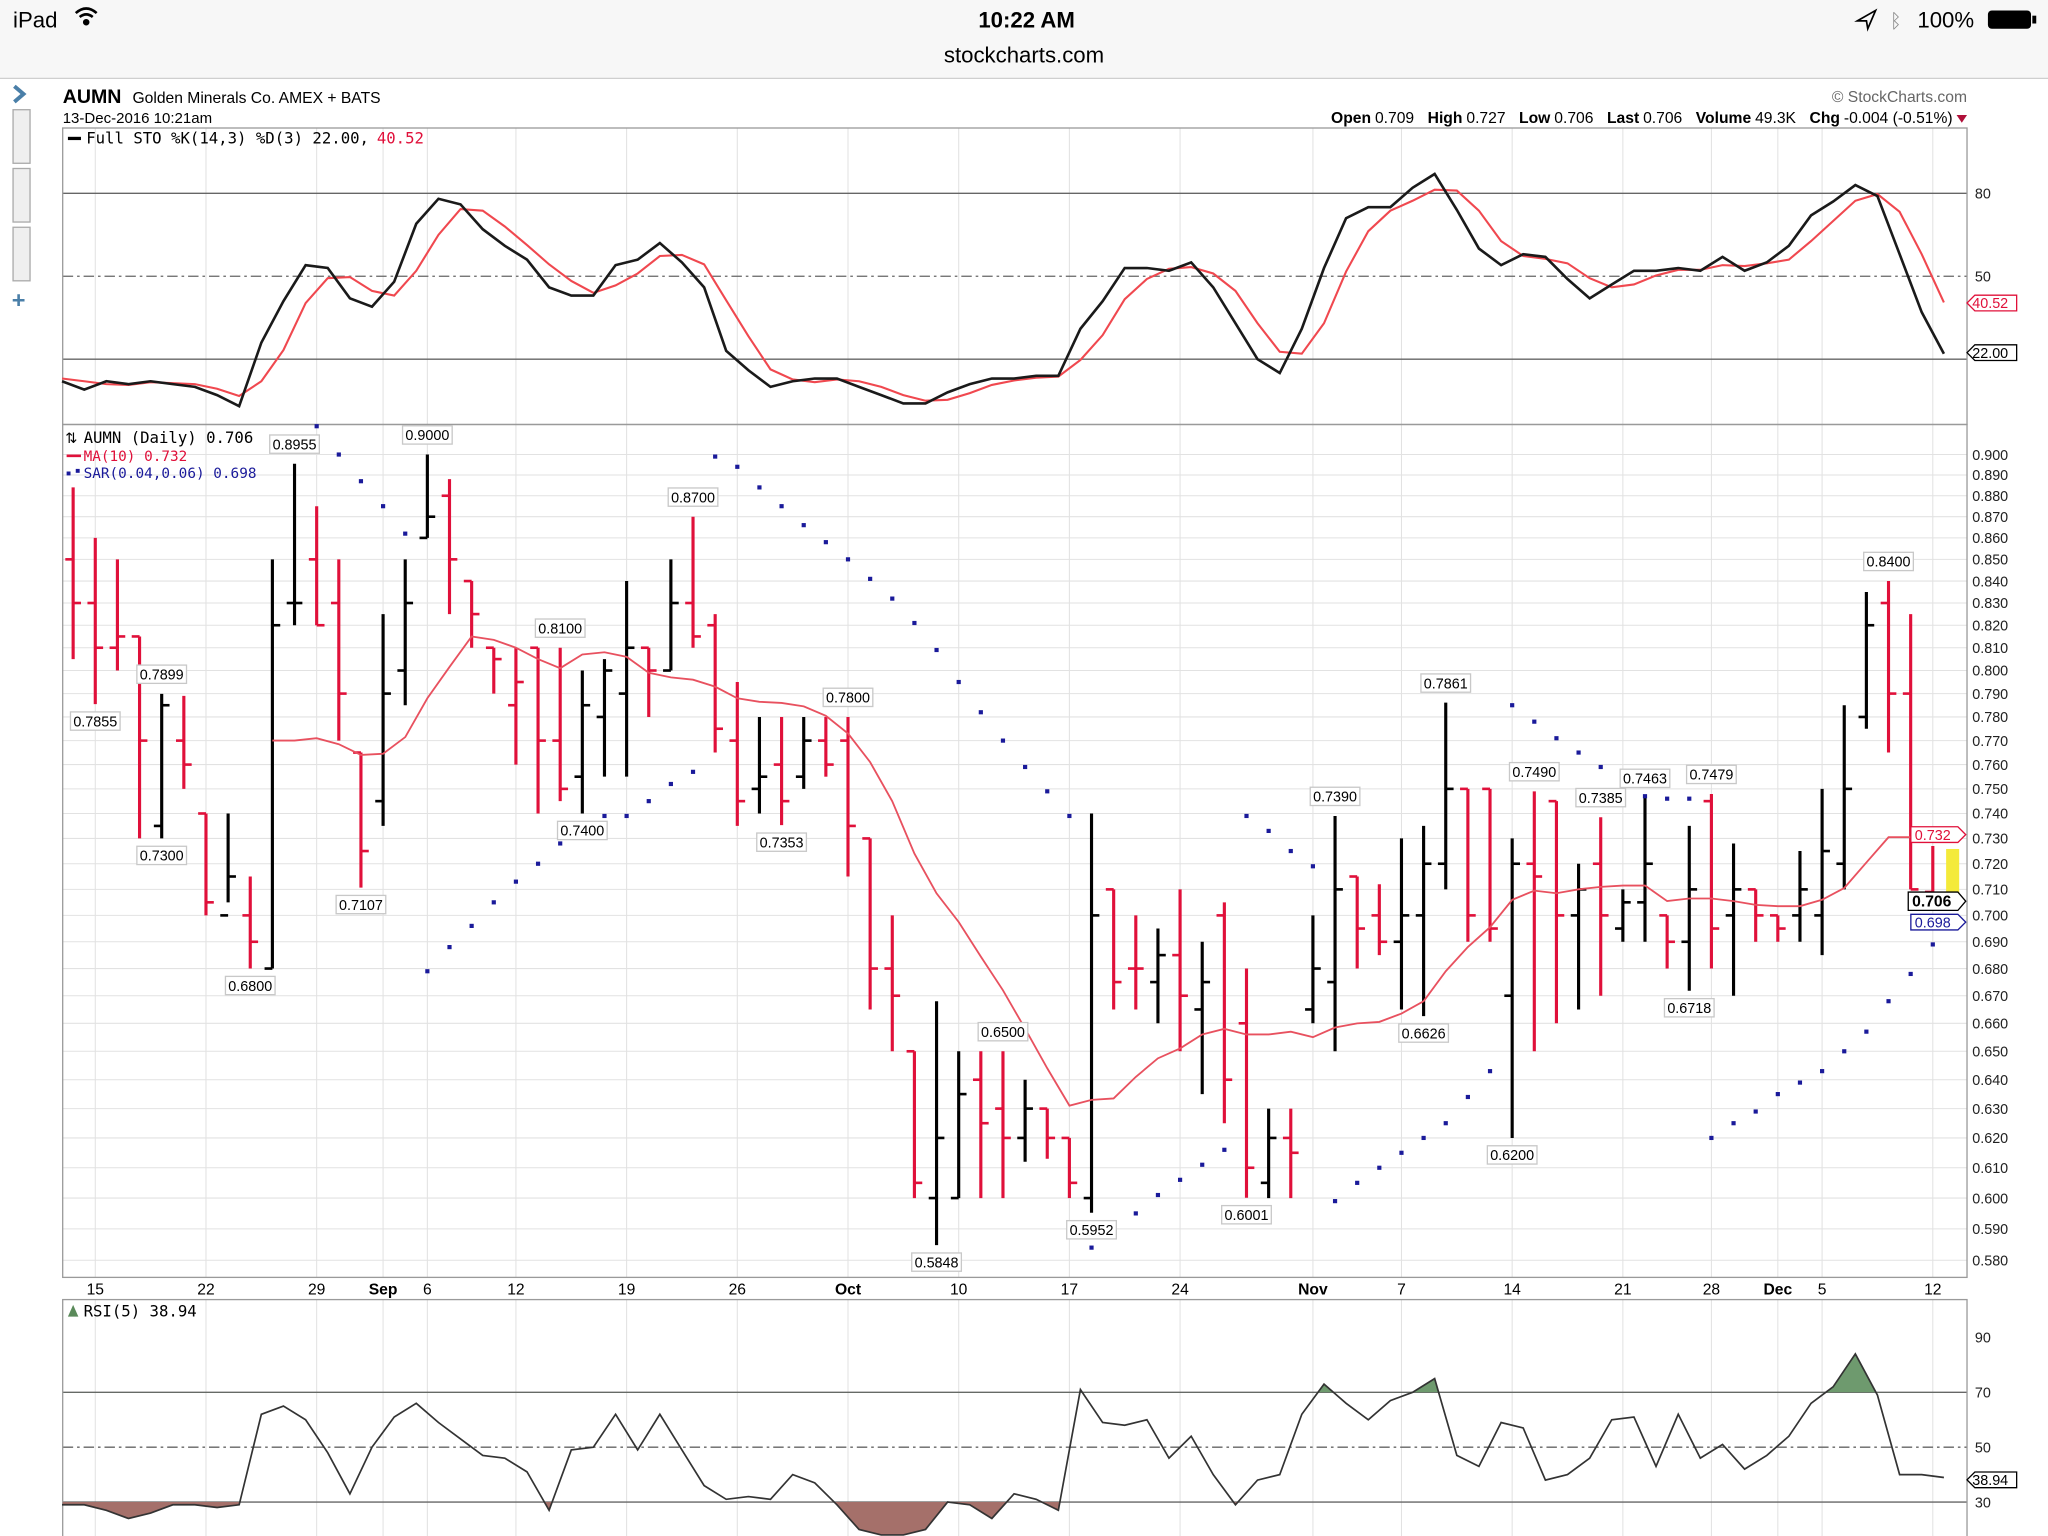 Image resolution: width=2048 pixels, height=1536 pixels. I want to click on add-icon: +, so click(19, 300).